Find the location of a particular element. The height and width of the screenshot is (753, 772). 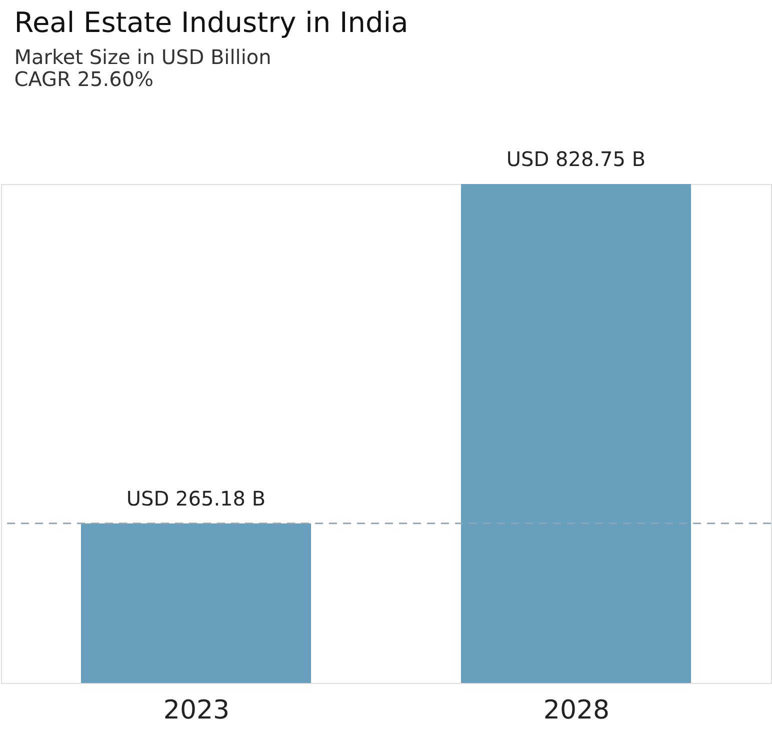

data-label: USD 828.75 B is located at coordinates (576, 159).